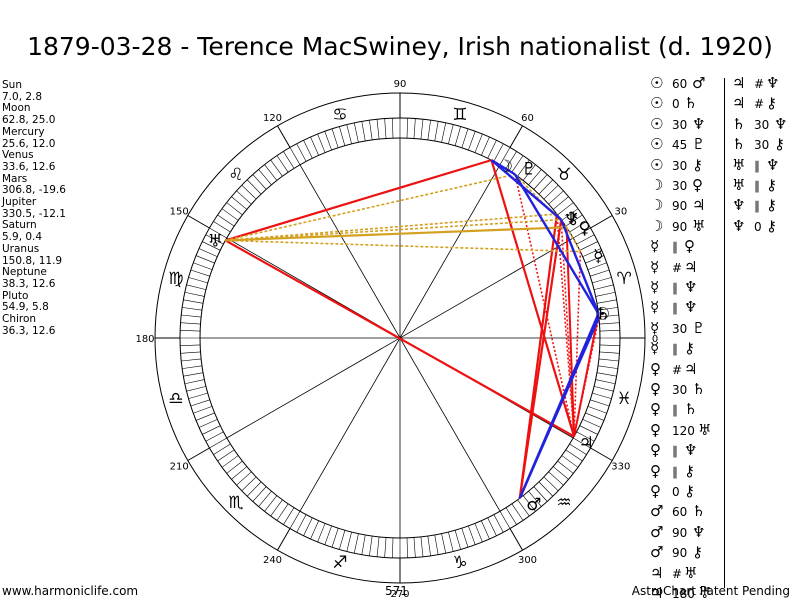 Image resolution: width=800 pixels, height=605 pixels. Describe the element at coordinates (556, 244) in the screenshot. I see `aspect-line-pluto-sun` at that location.